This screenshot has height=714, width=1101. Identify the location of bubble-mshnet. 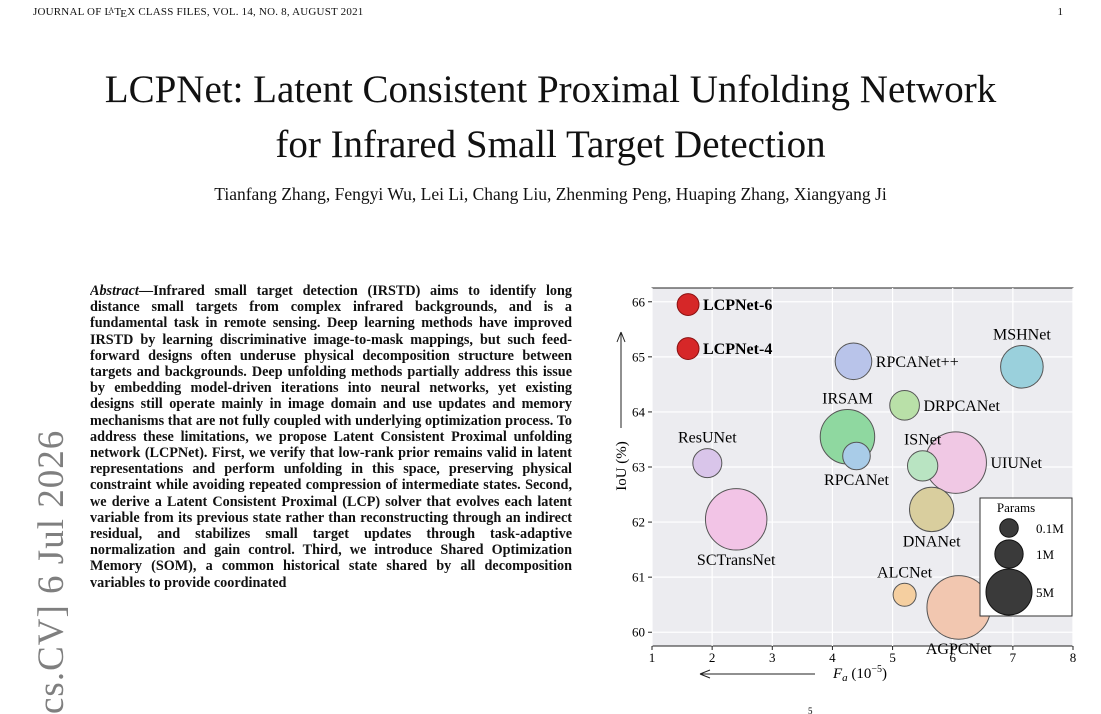
(1022, 366).